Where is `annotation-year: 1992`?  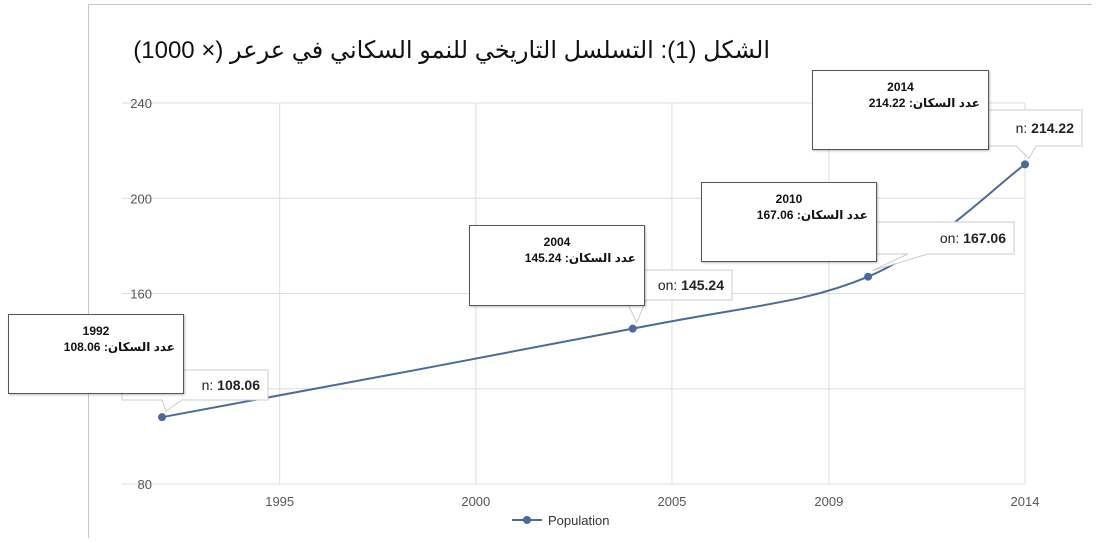 annotation-year: 1992 is located at coordinates (96, 331).